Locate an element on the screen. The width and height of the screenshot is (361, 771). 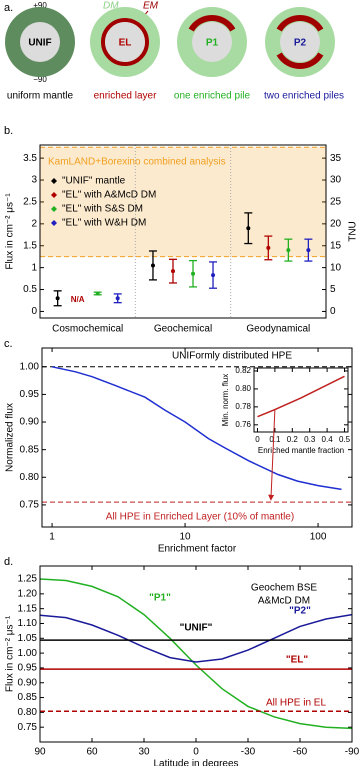
x-tick-label: 90 is located at coordinates (40, 752).